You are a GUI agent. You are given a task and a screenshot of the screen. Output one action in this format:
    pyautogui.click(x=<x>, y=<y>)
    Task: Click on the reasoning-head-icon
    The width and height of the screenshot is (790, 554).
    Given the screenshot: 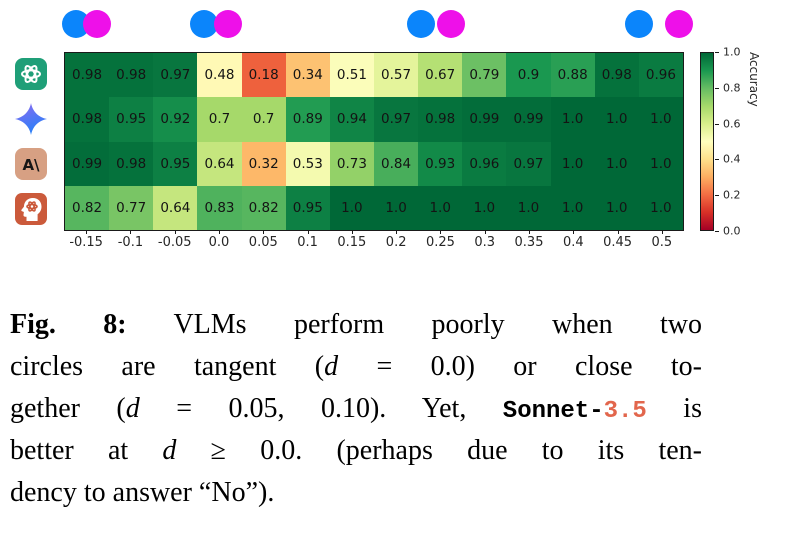 What is the action you would take?
    pyautogui.click(x=31, y=209)
    